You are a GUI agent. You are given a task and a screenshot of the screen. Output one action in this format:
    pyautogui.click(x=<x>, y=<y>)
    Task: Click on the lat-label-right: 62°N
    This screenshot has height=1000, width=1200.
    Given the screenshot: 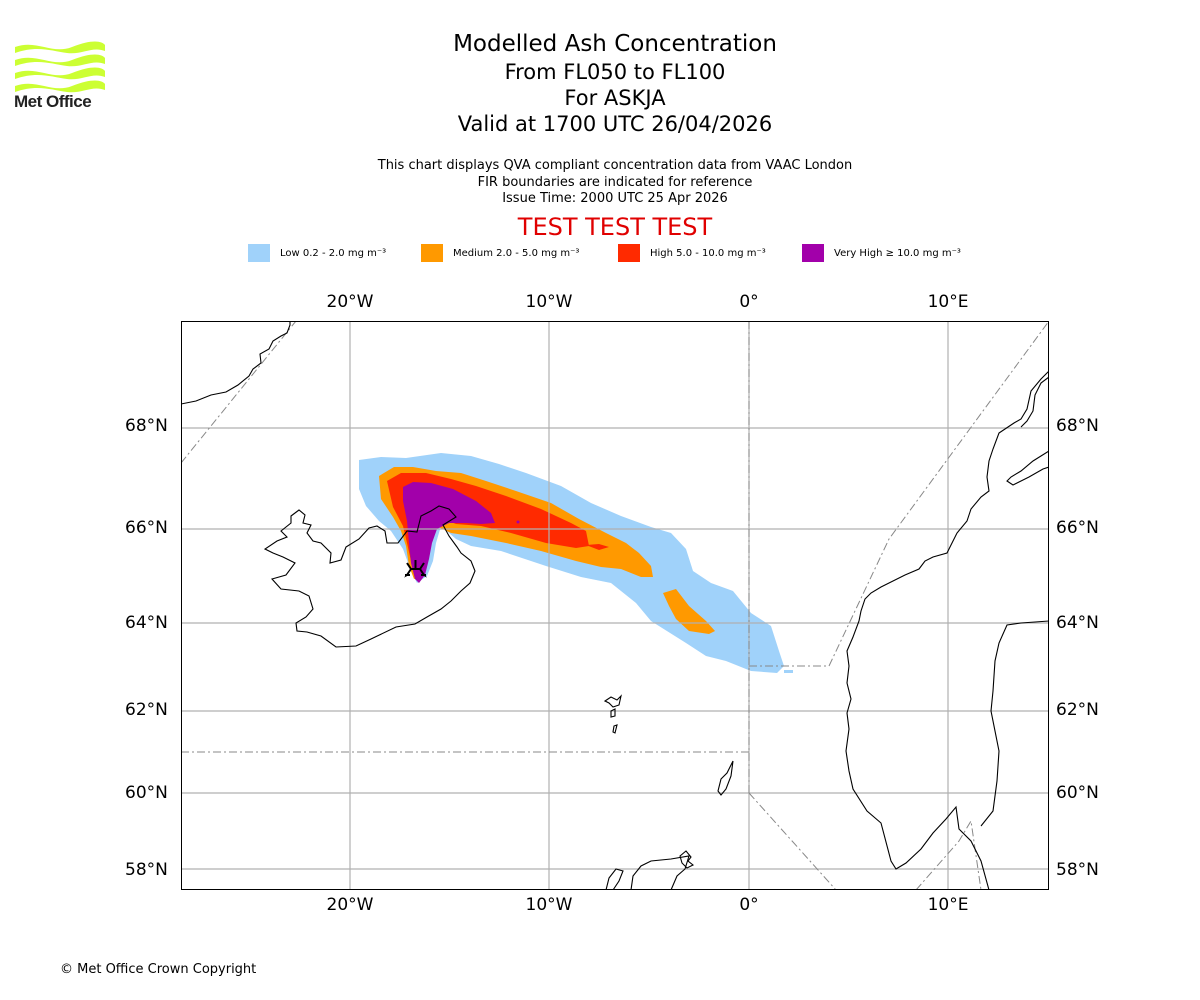 What is the action you would take?
    pyautogui.click(x=1077, y=710)
    